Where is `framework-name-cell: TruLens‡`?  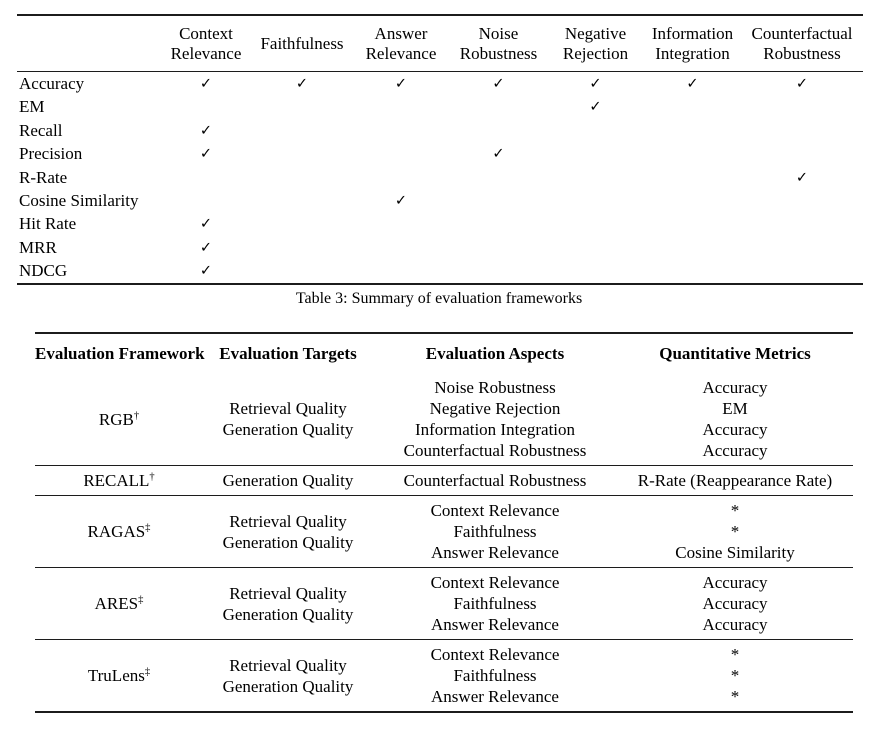 framework-name-cell: TruLens‡ is located at coordinates (119, 676).